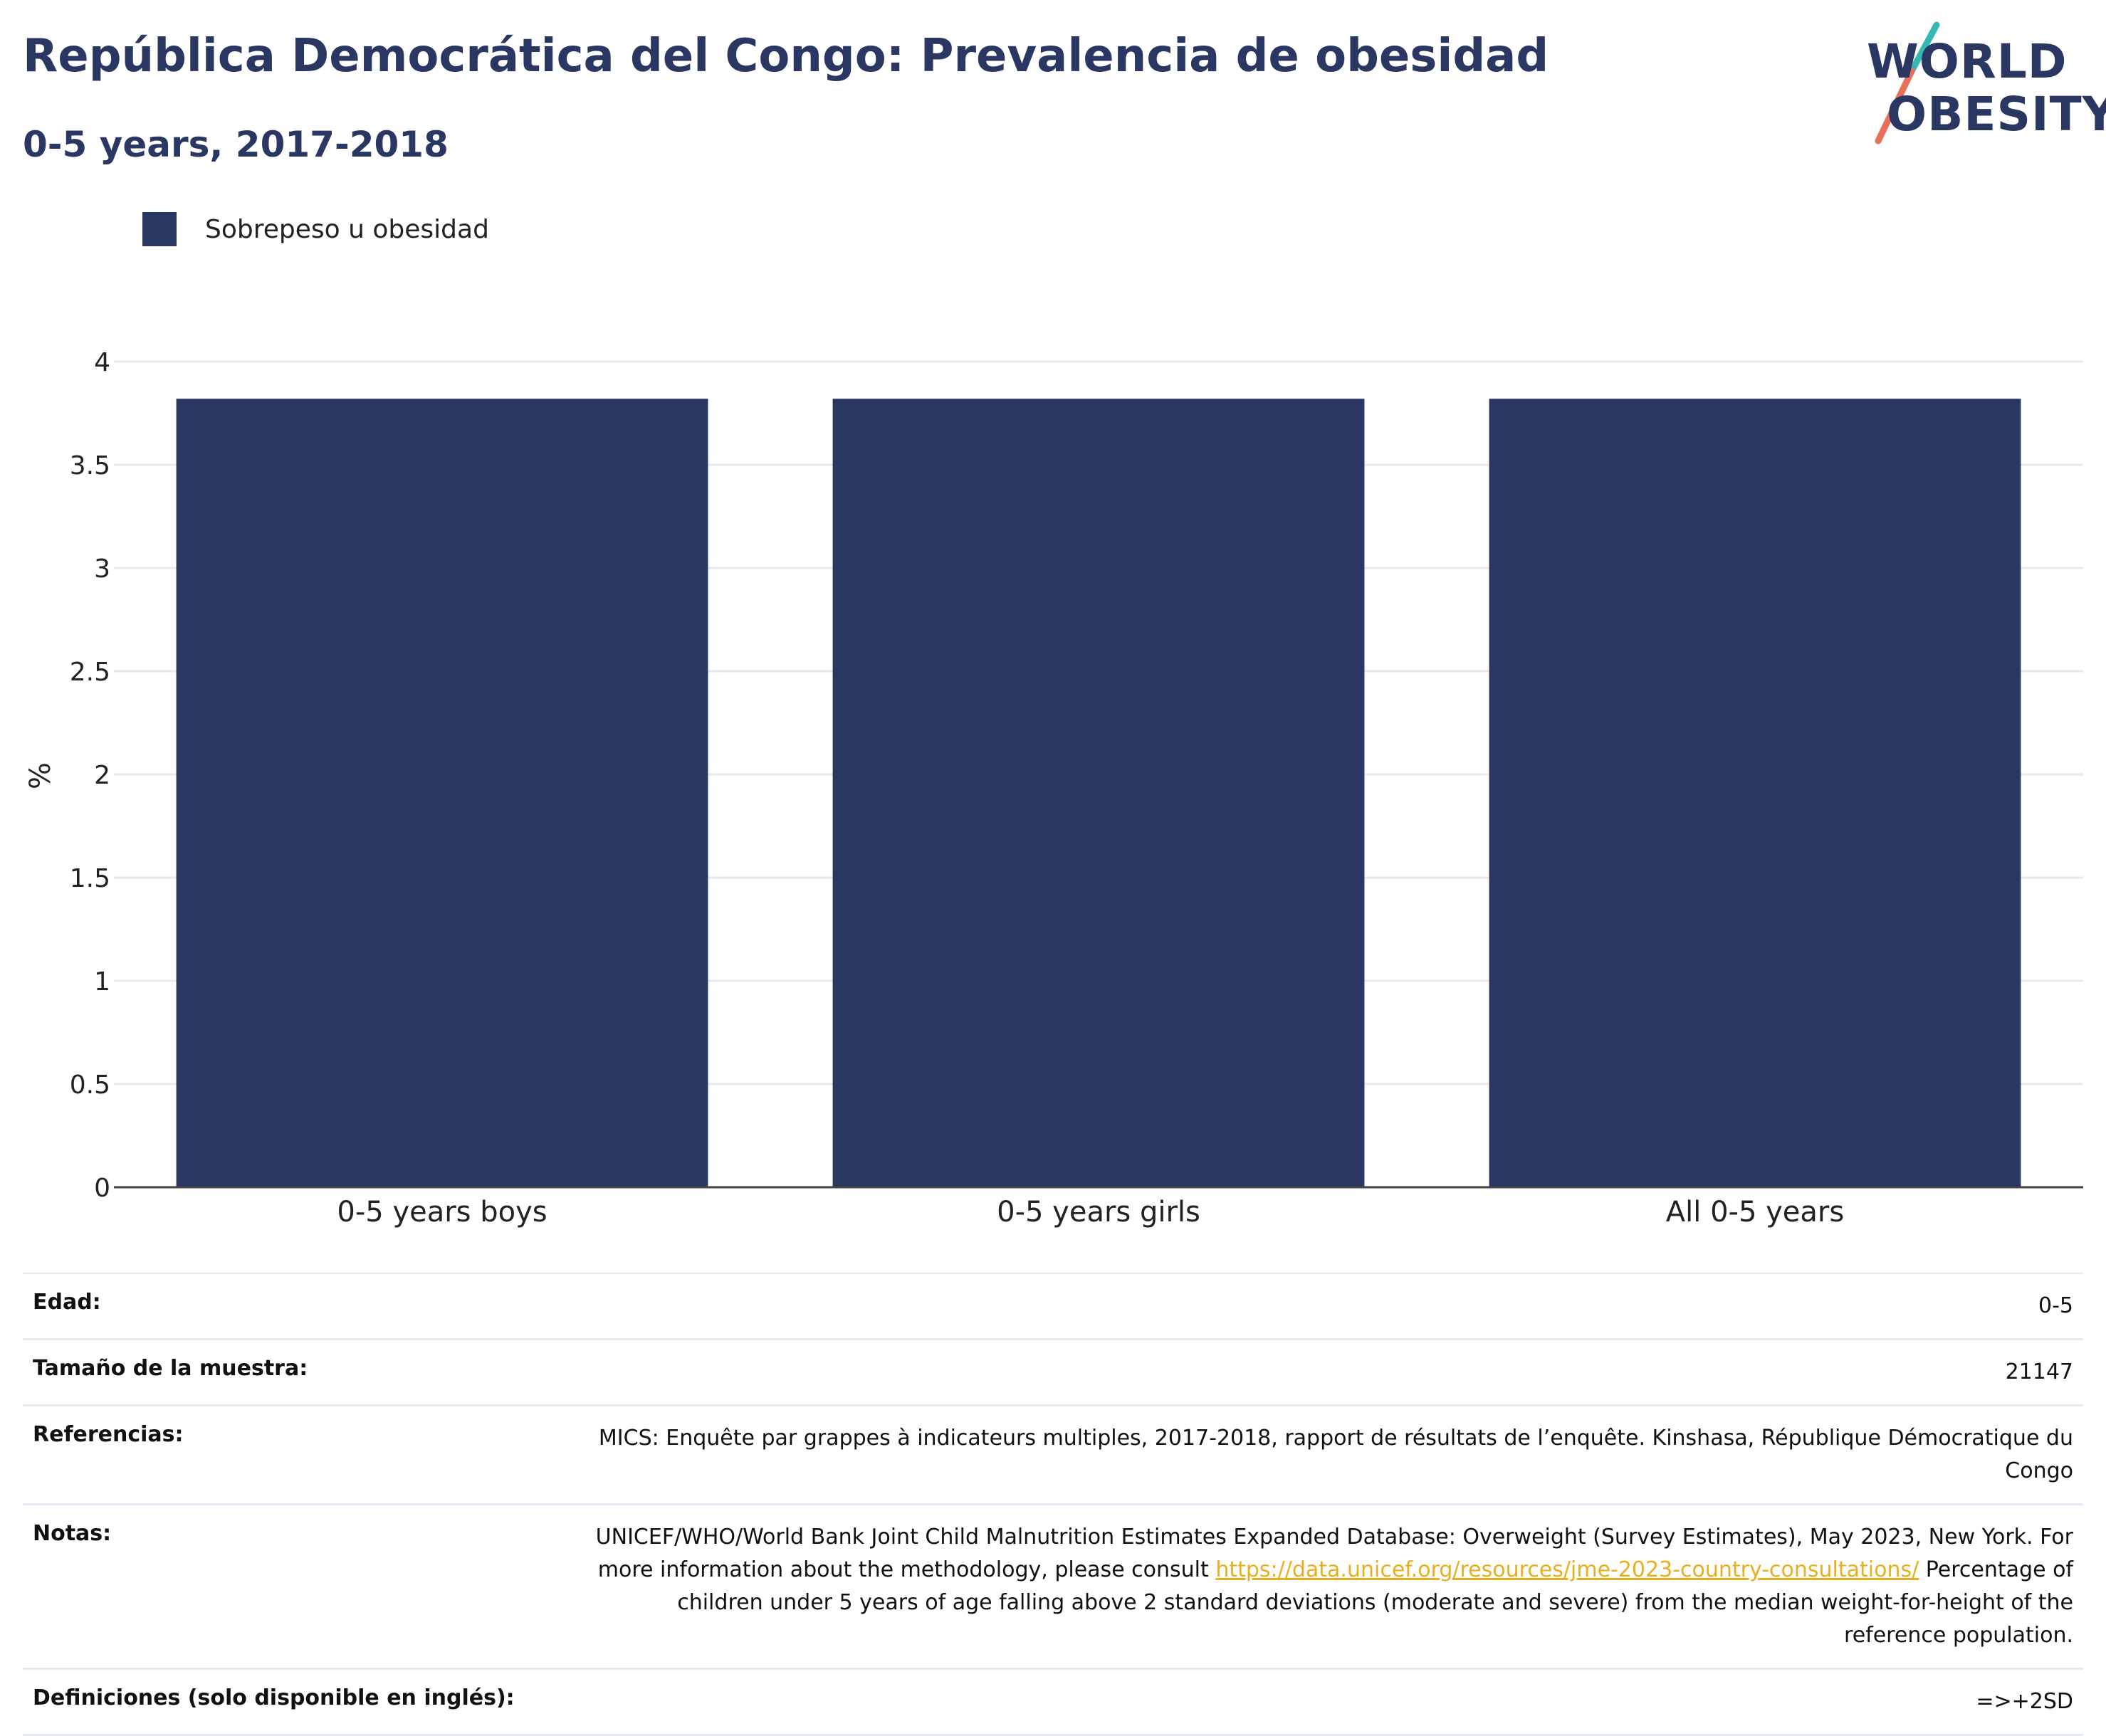 The image size is (2106, 1736). Describe the element at coordinates (1755, 1212) in the screenshot. I see `x-tick-label: All 0-5 years` at that location.